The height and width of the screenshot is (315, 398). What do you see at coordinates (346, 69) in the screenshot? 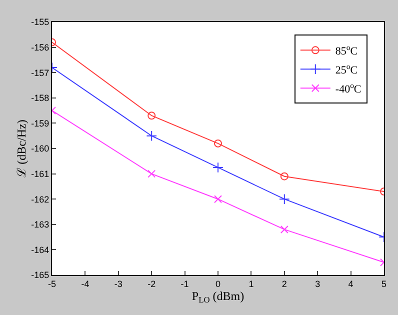
I see `legend-label: 25$^{o}$C` at bounding box center [346, 69].